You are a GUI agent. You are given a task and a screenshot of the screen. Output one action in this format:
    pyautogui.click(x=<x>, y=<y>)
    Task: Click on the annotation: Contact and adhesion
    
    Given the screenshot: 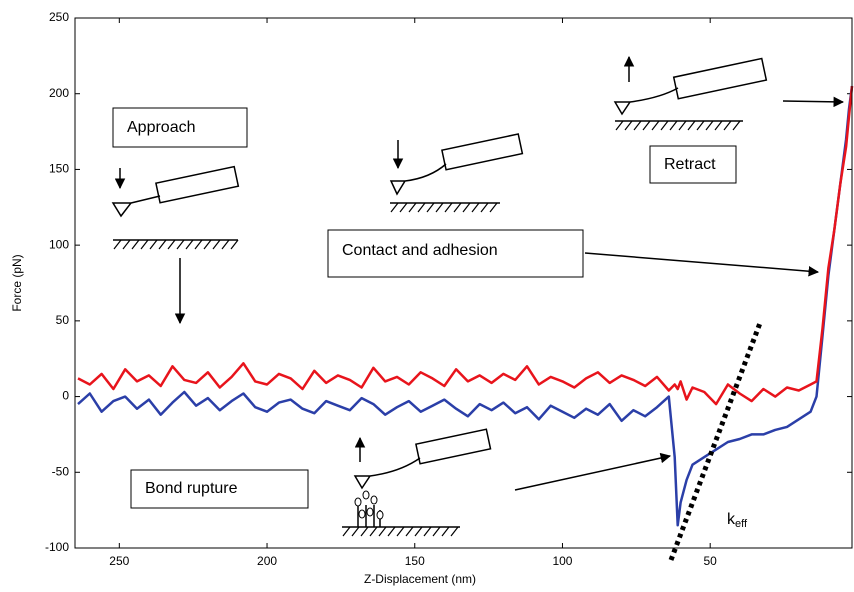 What is the action you would take?
    pyautogui.click(x=420, y=250)
    